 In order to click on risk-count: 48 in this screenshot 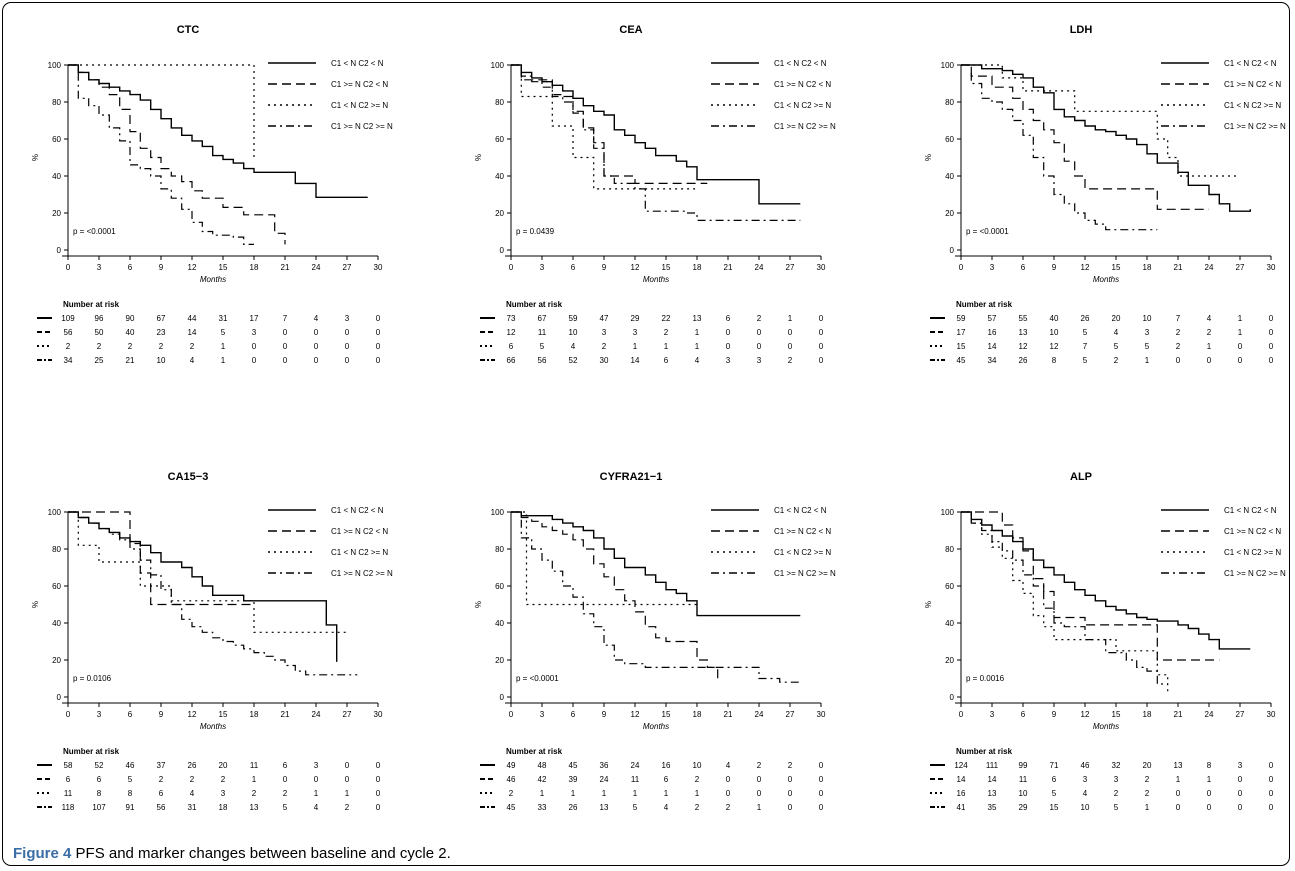, I will do `click(542, 765)`.